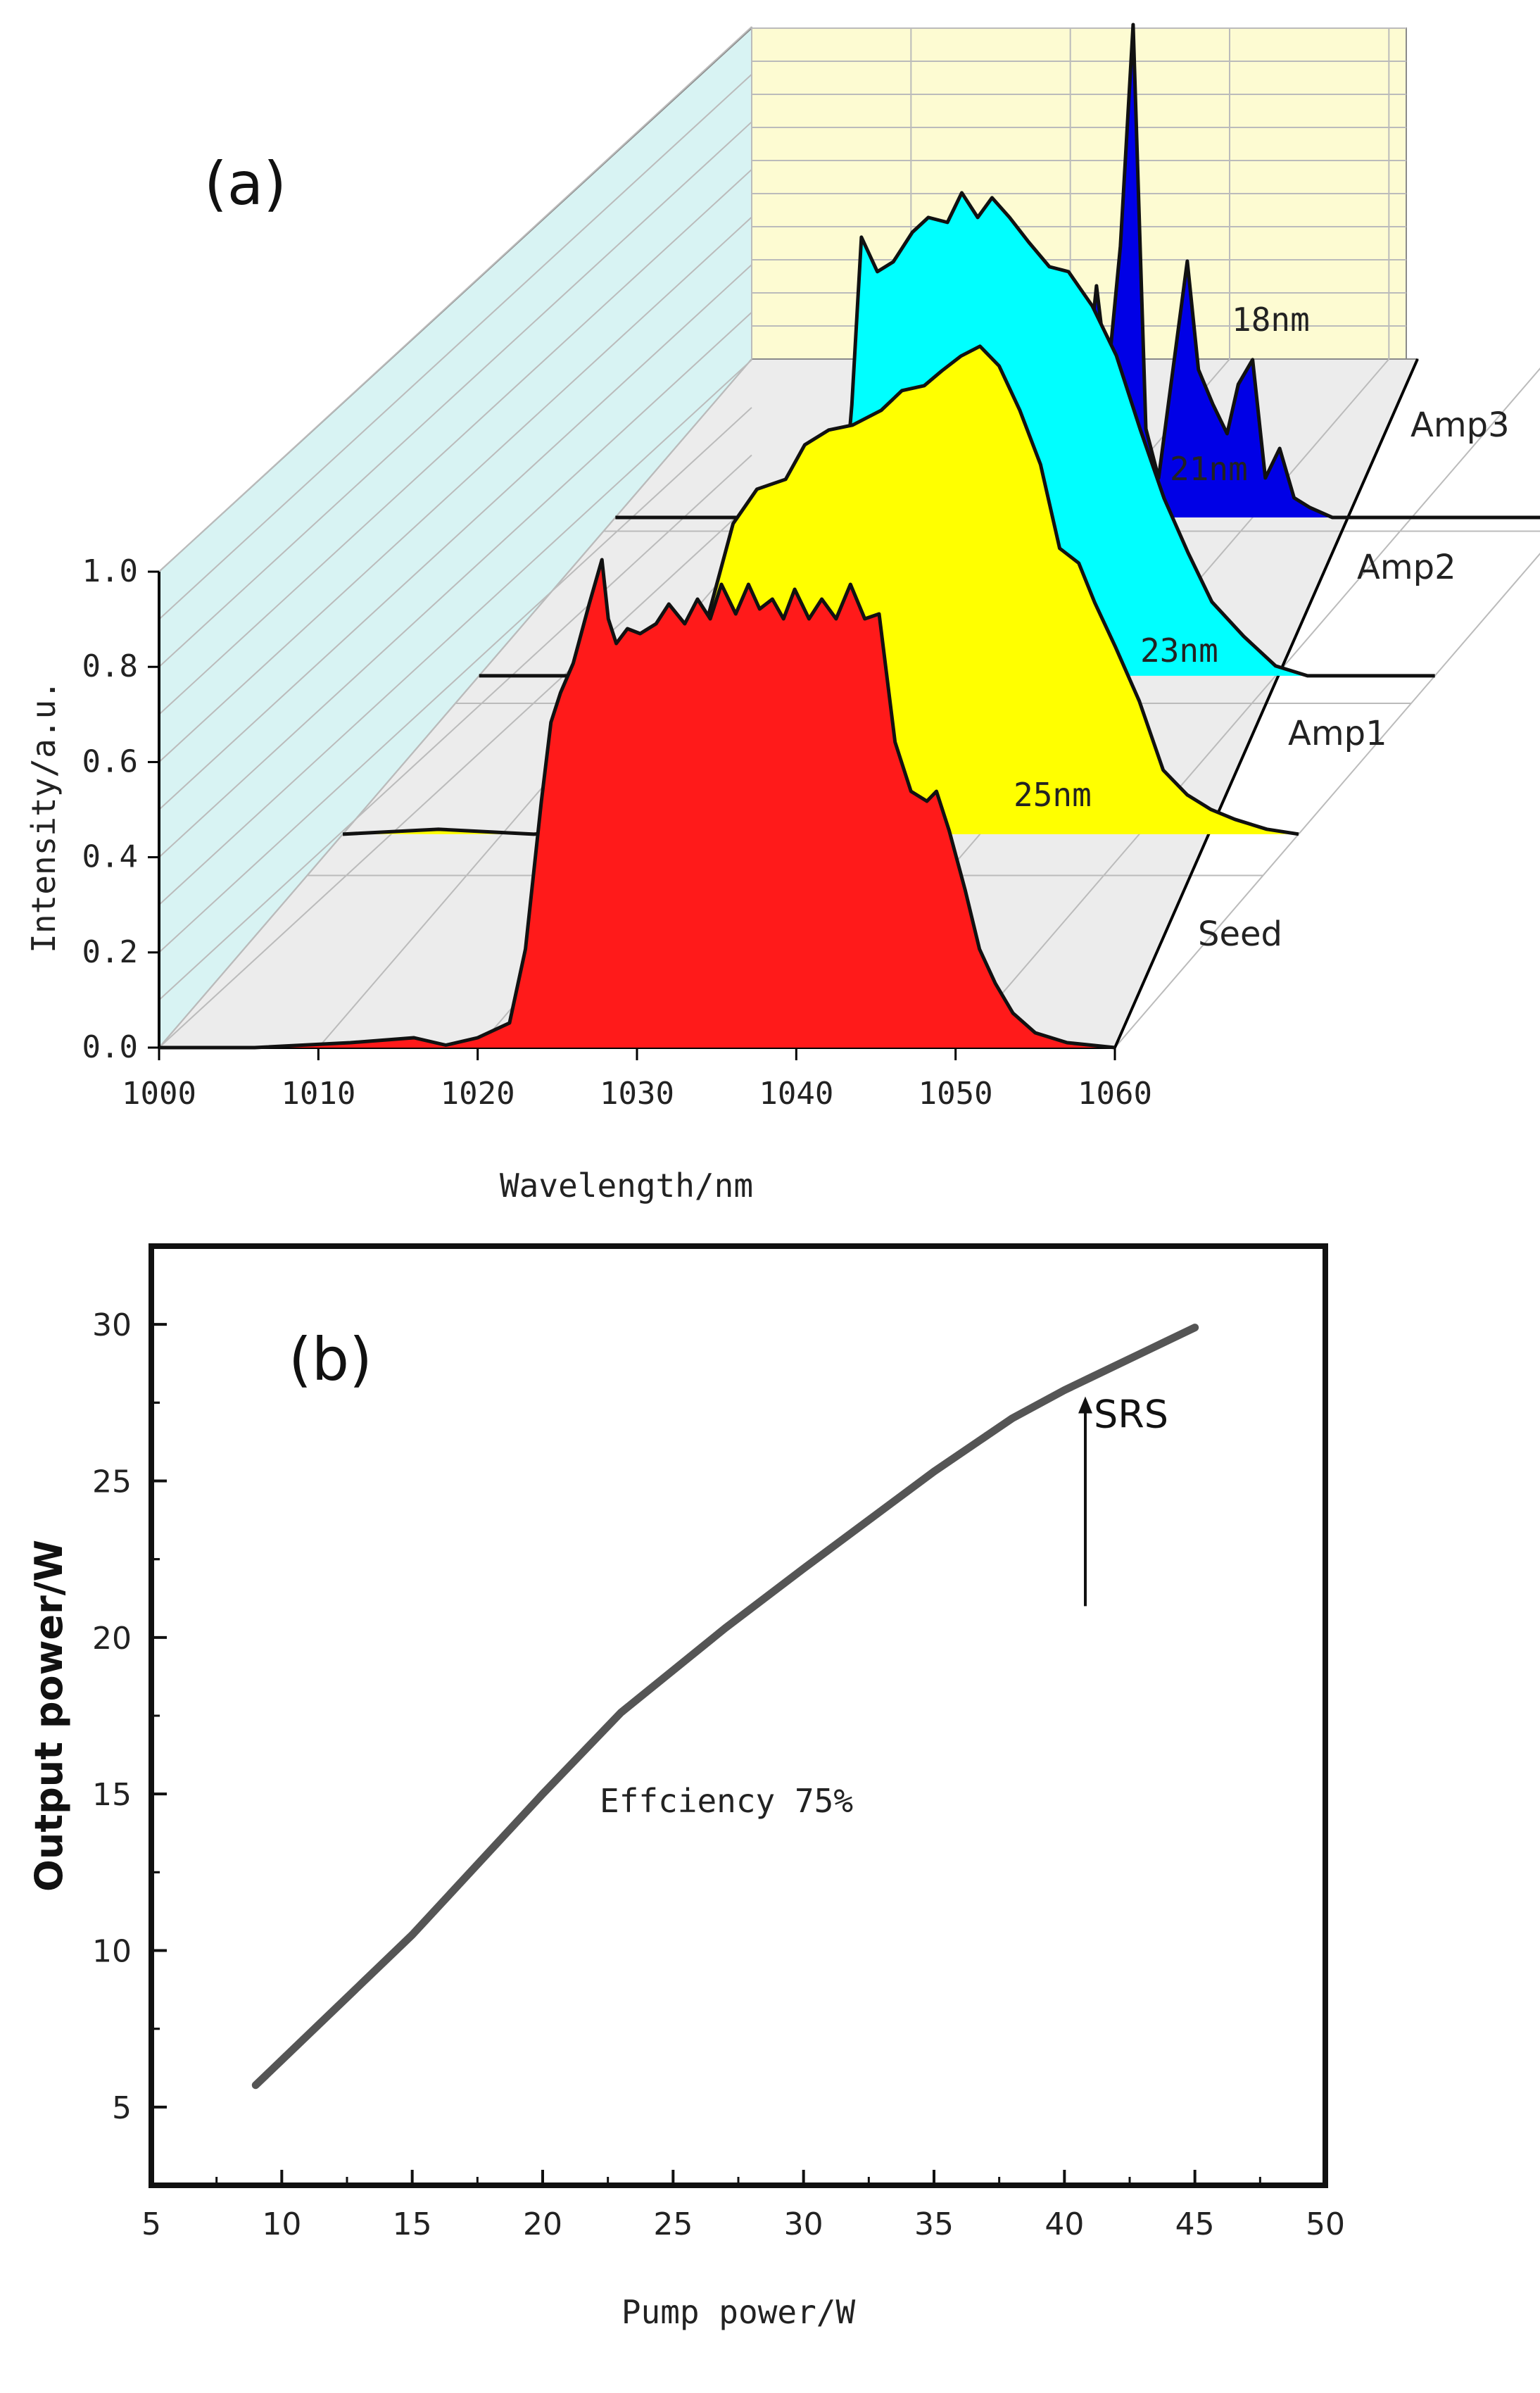 This screenshot has height=2393, width=1540. Describe the element at coordinates (110, 571) in the screenshot. I see `y-tick-label-a: 1.0` at that location.